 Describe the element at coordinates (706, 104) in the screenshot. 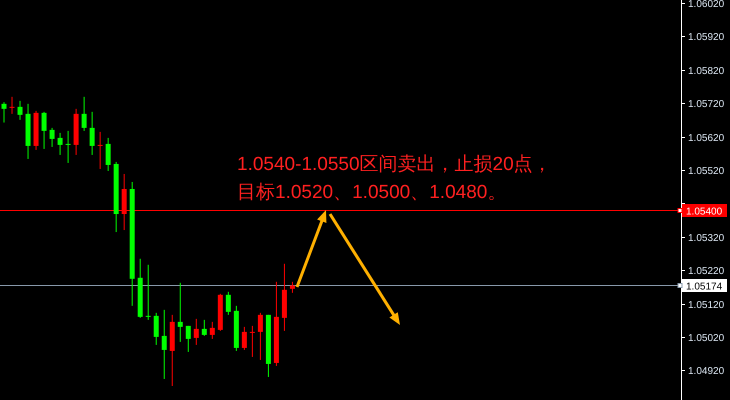

I see `ytick: 1.05720` at that location.